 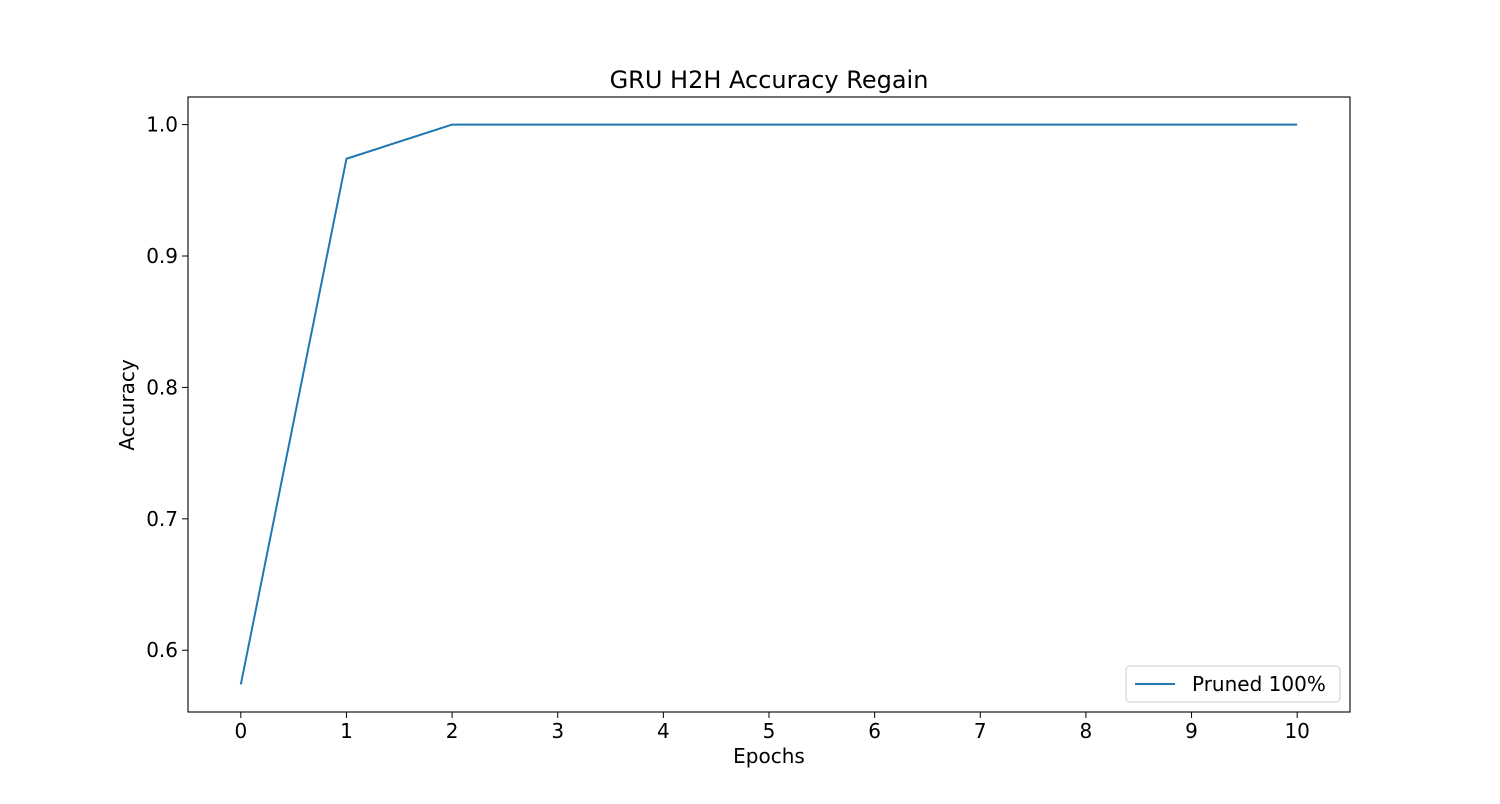 What do you see at coordinates (769, 731) in the screenshot?
I see `x-tick-label: 5` at bounding box center [769, 731].